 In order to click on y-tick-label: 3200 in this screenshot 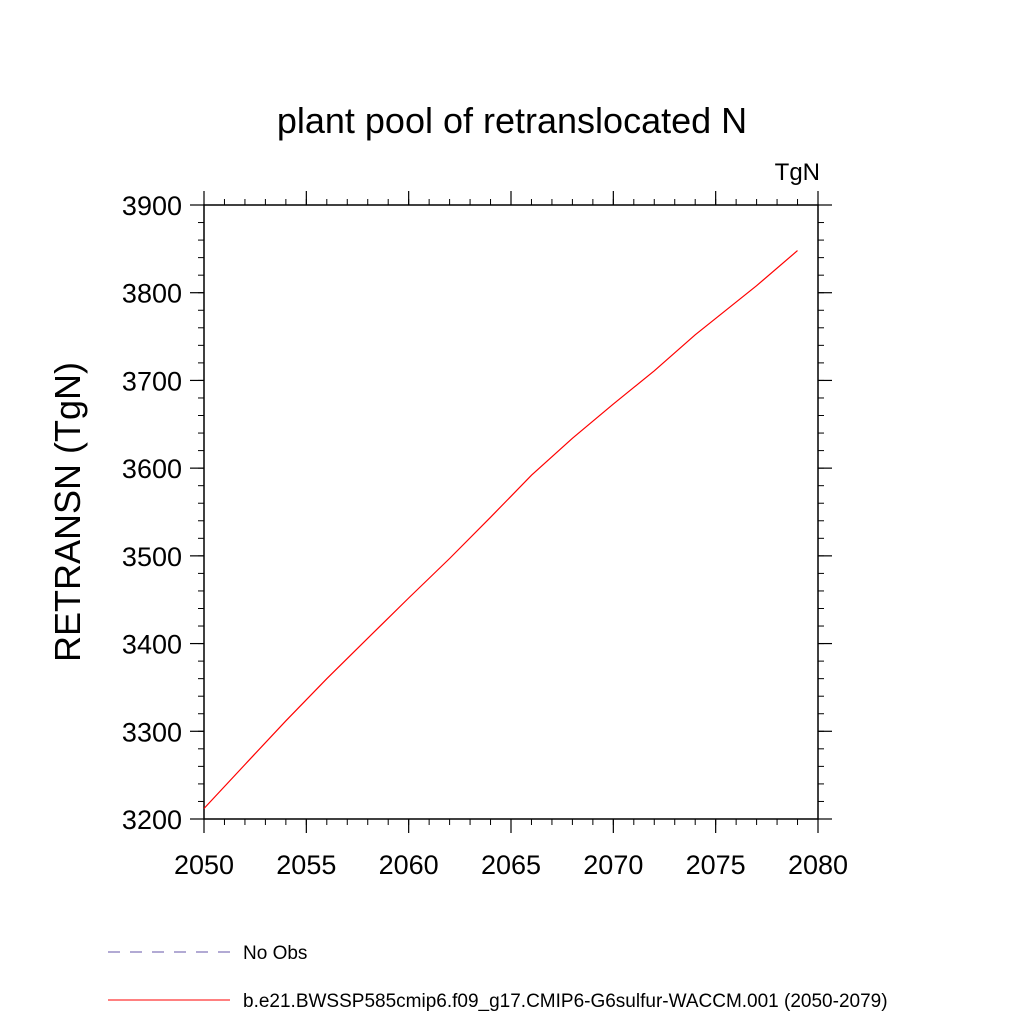, I will do `click(152, 820)`.